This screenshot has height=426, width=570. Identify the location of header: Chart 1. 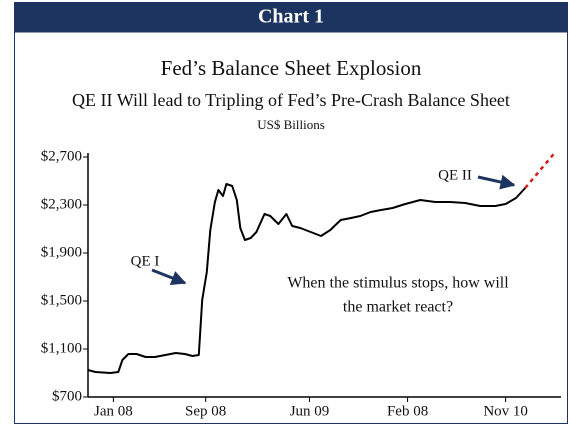
(291, 17).